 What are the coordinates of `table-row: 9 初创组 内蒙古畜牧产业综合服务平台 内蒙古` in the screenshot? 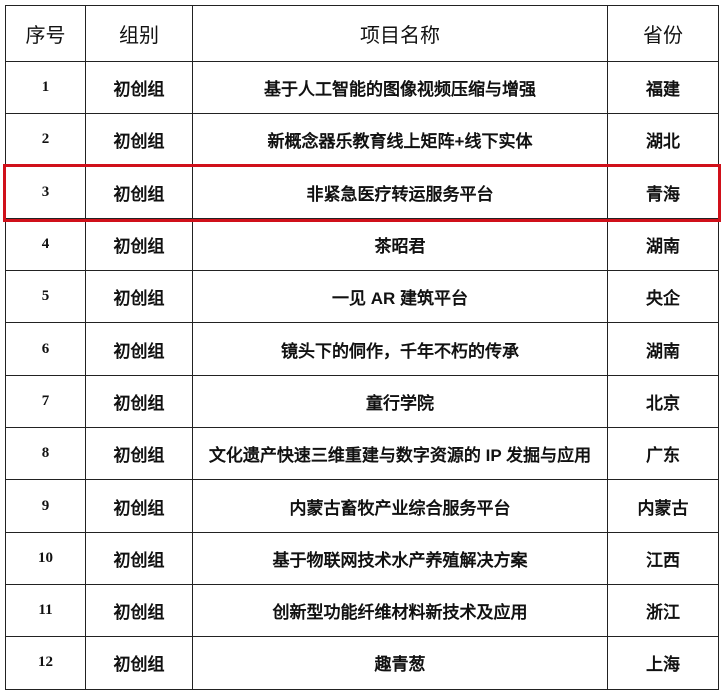 It's located at (362, 506).